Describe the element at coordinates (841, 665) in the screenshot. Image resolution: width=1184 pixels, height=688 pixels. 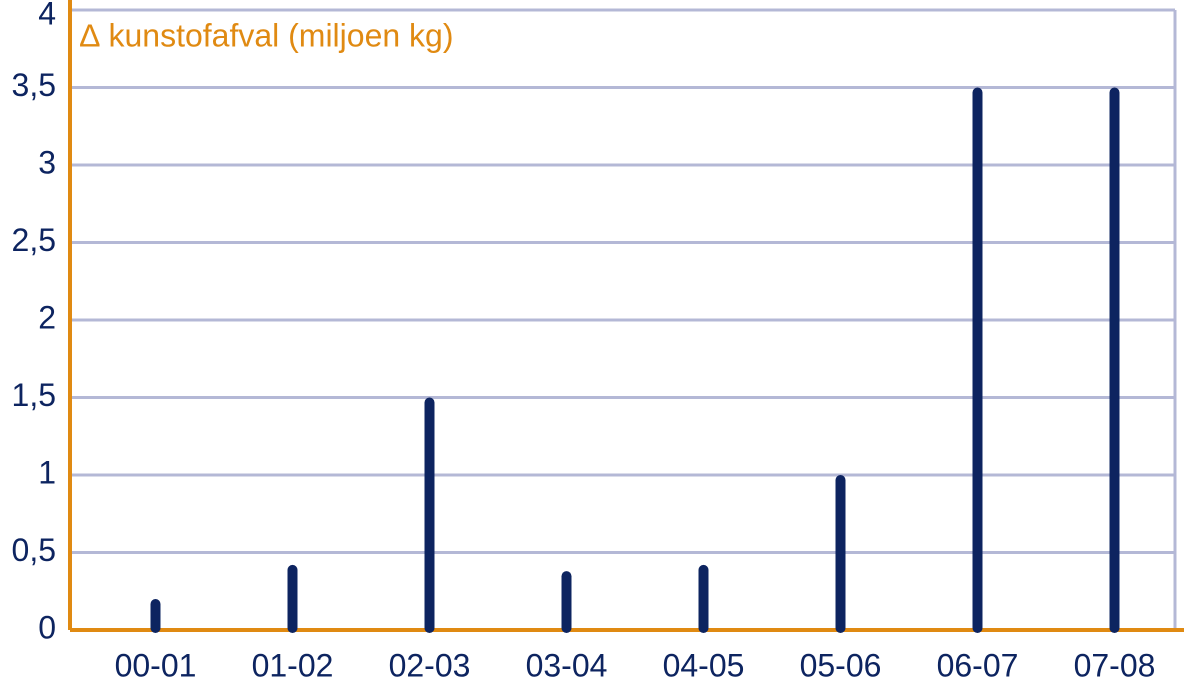
I see `x-tick-label: 05-06` at that location.